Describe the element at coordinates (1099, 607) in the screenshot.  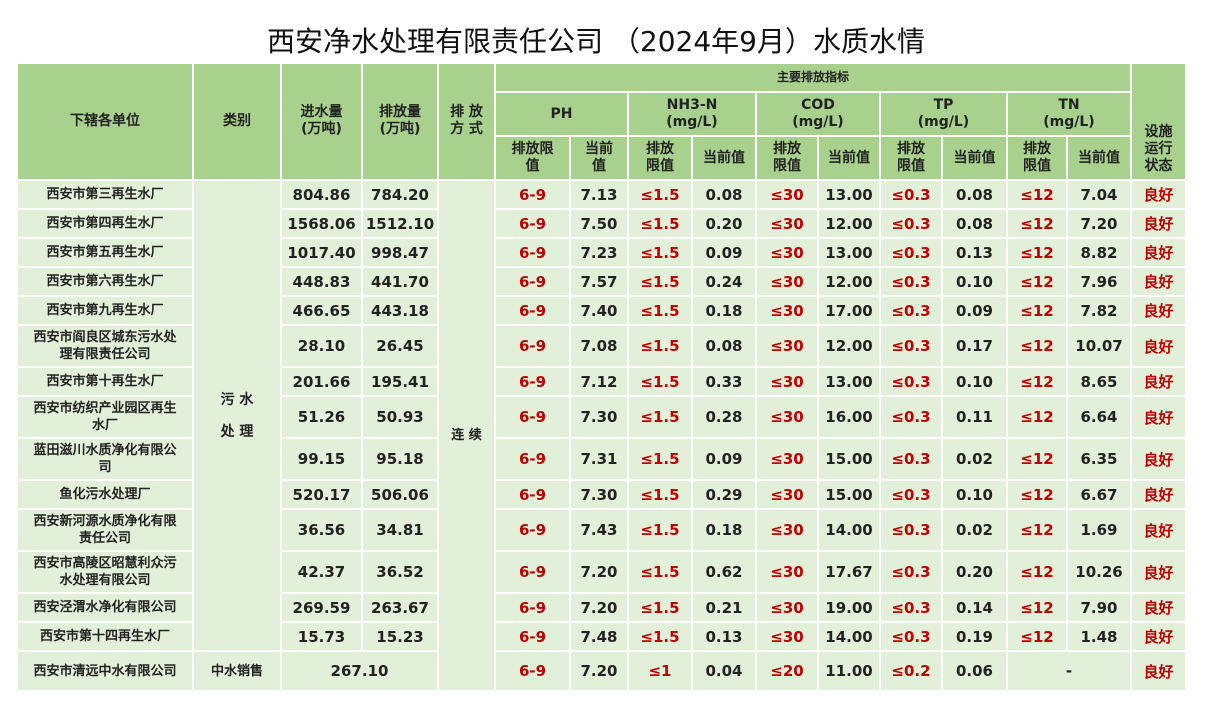
I see `row-tn-current: 7.90` at that location.